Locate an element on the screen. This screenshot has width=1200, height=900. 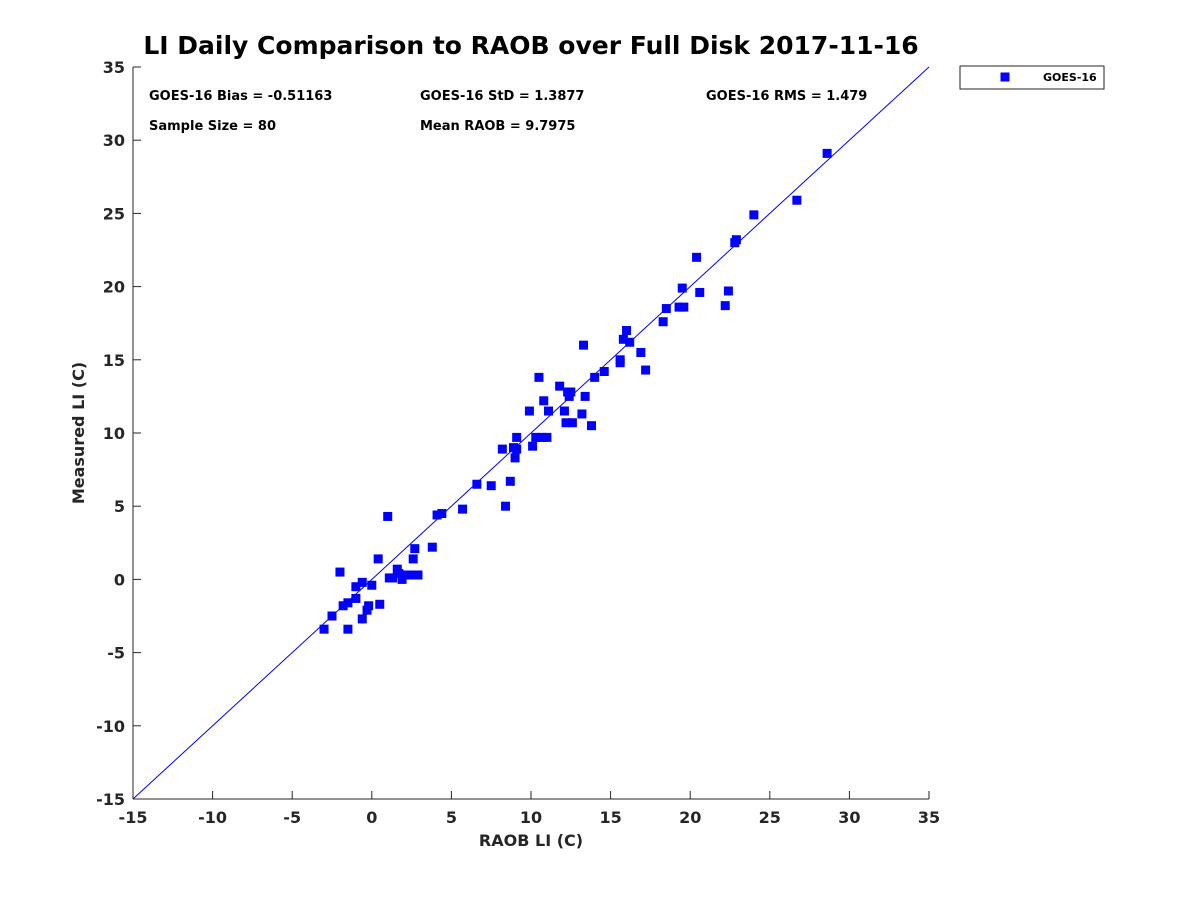
legend: GOES-16 is located at coordinates (1032, 77).